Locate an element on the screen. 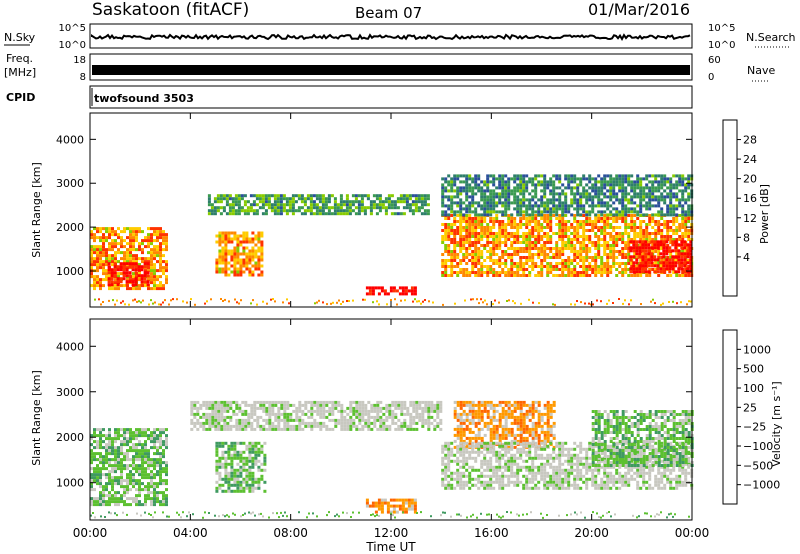  freq-band is located at coordinates (391, 70).